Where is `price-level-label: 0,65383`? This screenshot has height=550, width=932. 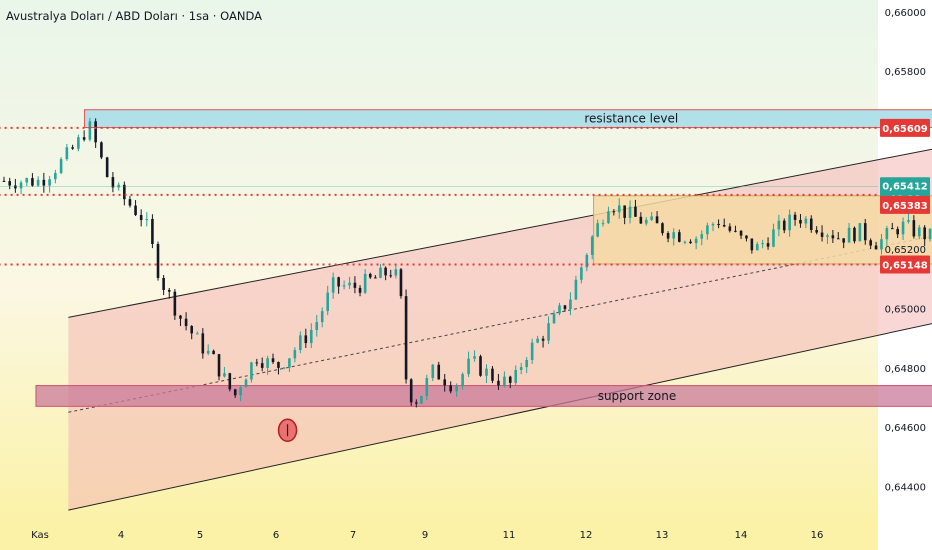 price-level-label: 0,65383 is located at coordinates (905, 206).